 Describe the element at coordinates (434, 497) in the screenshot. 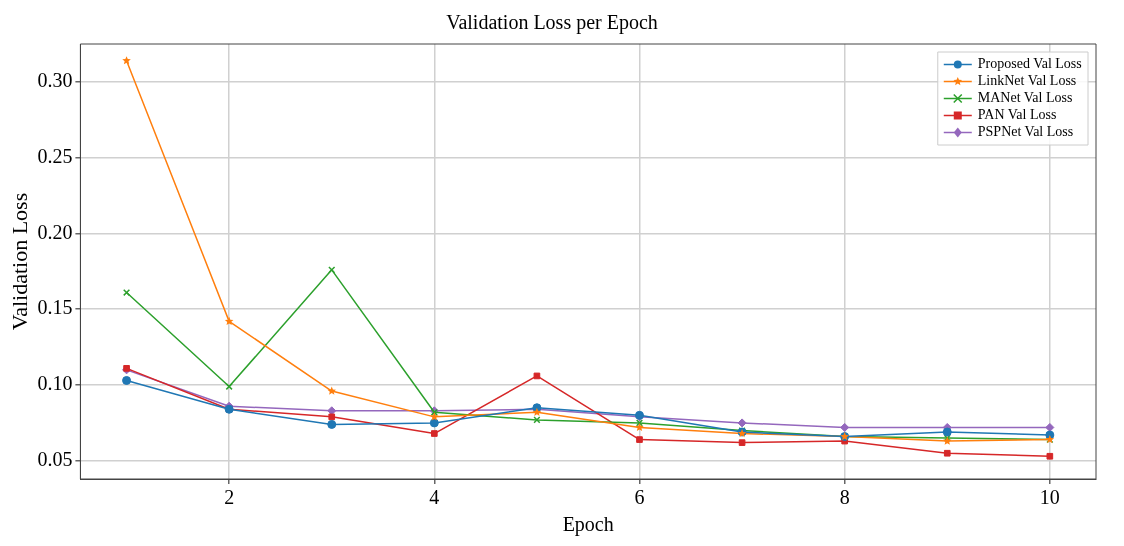

I see `x-tick-label: 4` at that location.